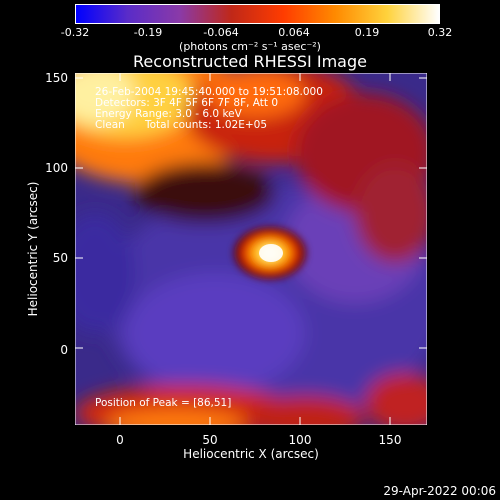 The width and height of the screenshot is (500, 500). What do you see at coordinates (187, 103) in the screenshot?
I see `info-detectors: Detectors: 3F 4F 5F 6F 7F 8F, Att 0` at bounding box center [187, 103].